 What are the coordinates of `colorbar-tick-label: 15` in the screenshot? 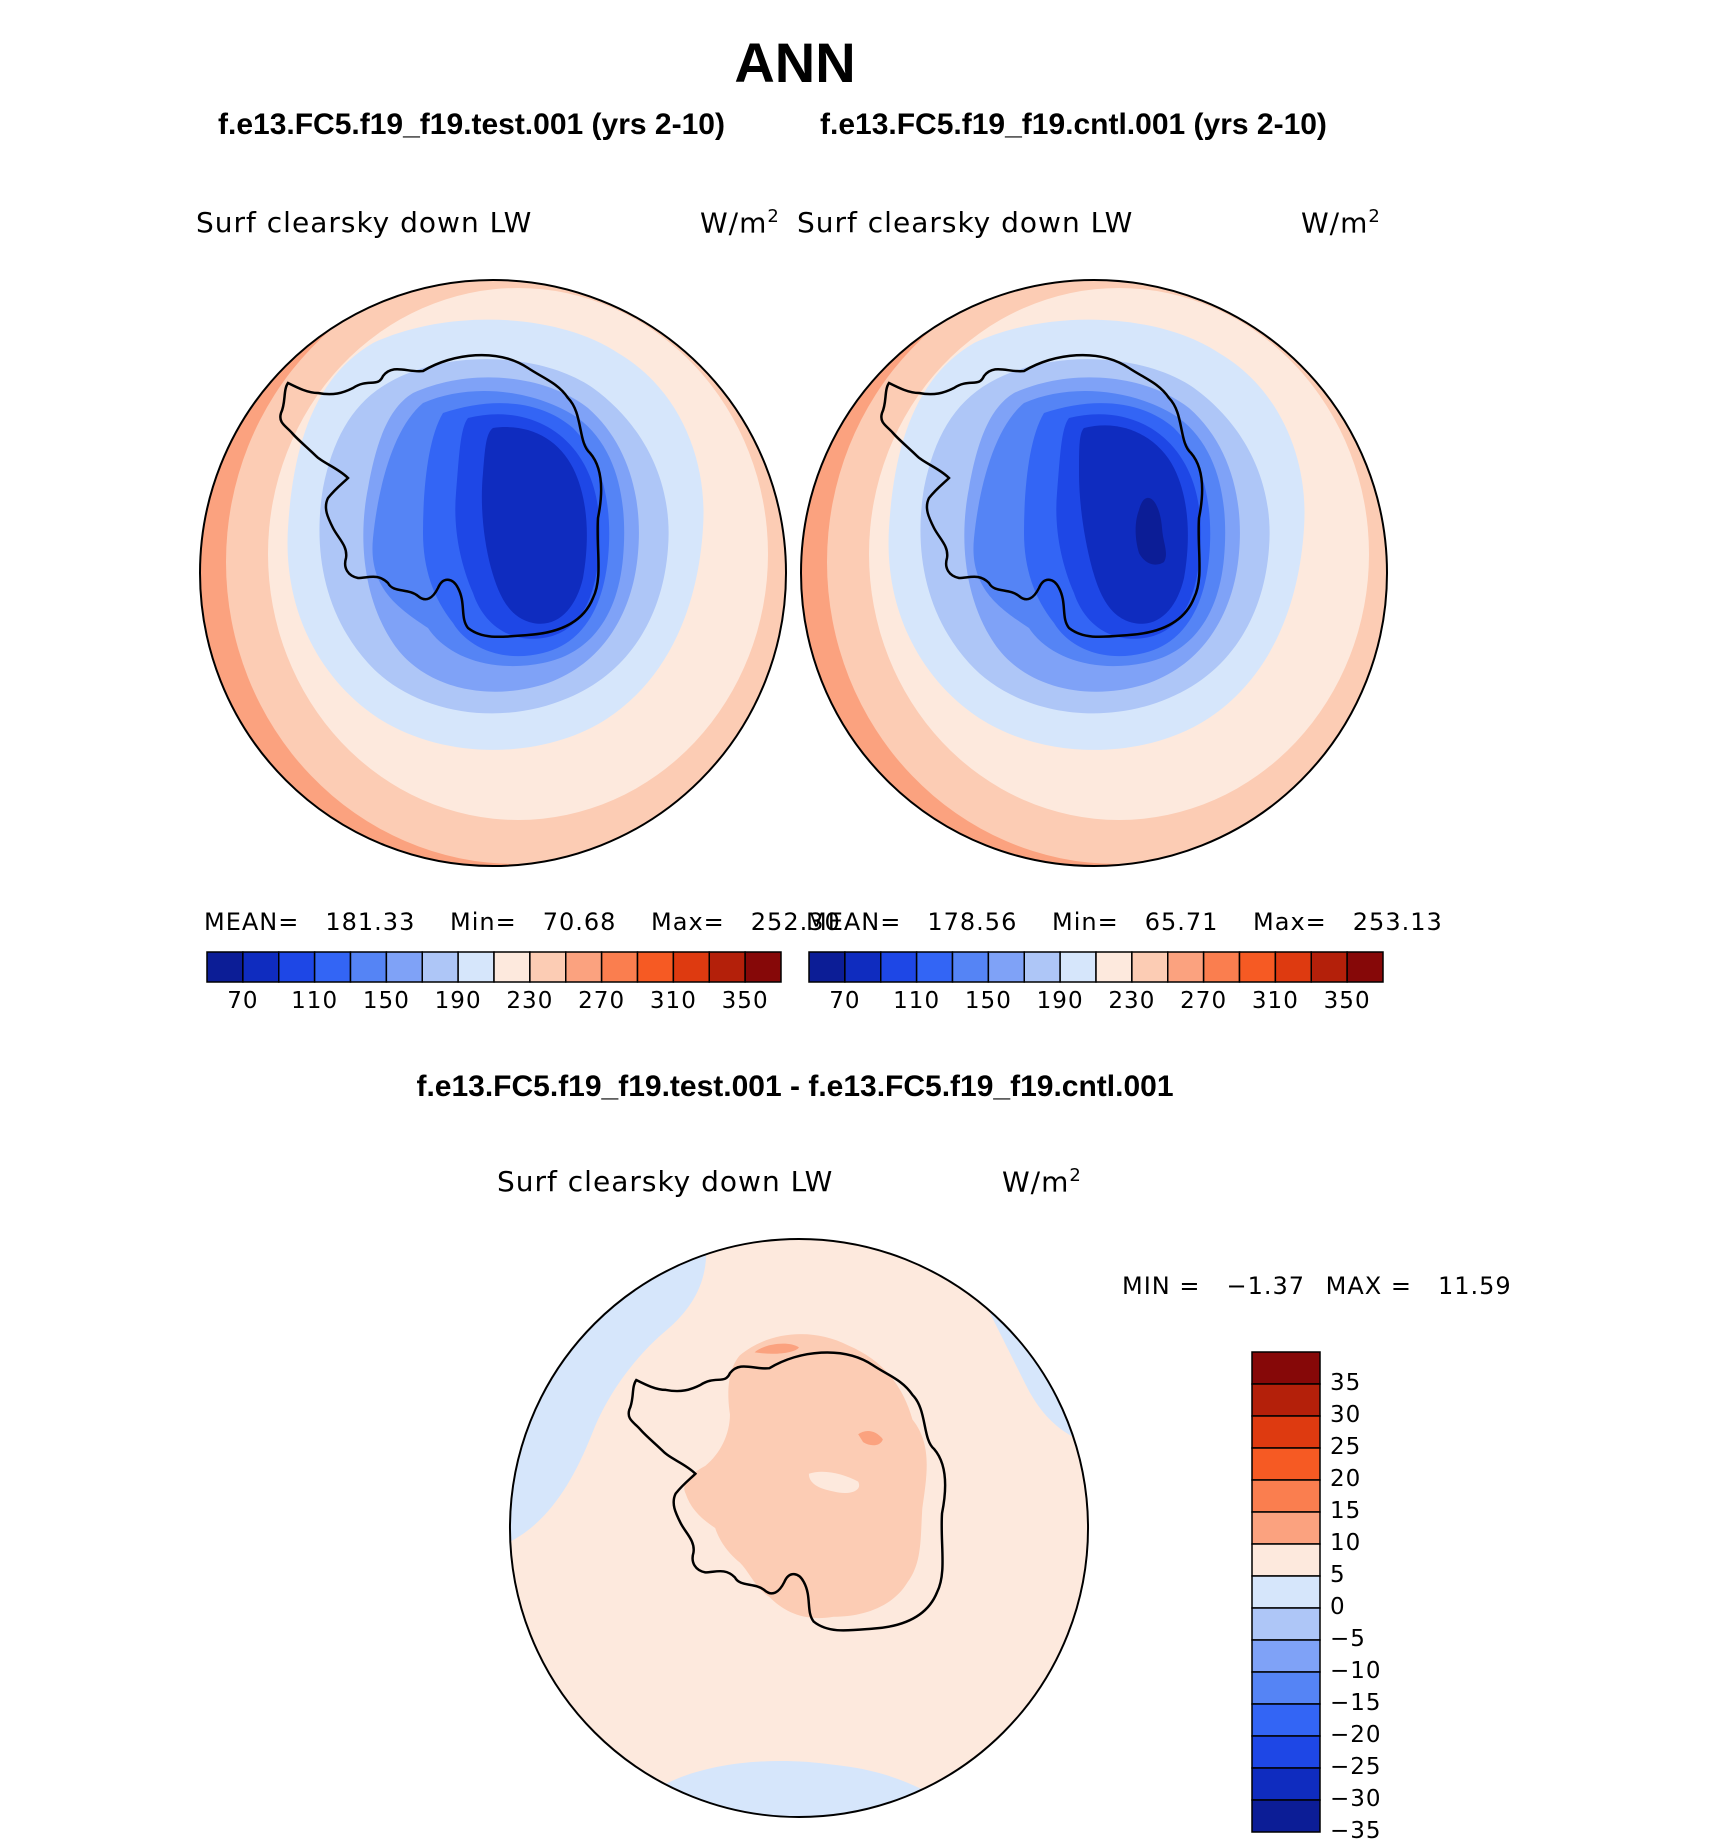 It's located at (1346, 1511).